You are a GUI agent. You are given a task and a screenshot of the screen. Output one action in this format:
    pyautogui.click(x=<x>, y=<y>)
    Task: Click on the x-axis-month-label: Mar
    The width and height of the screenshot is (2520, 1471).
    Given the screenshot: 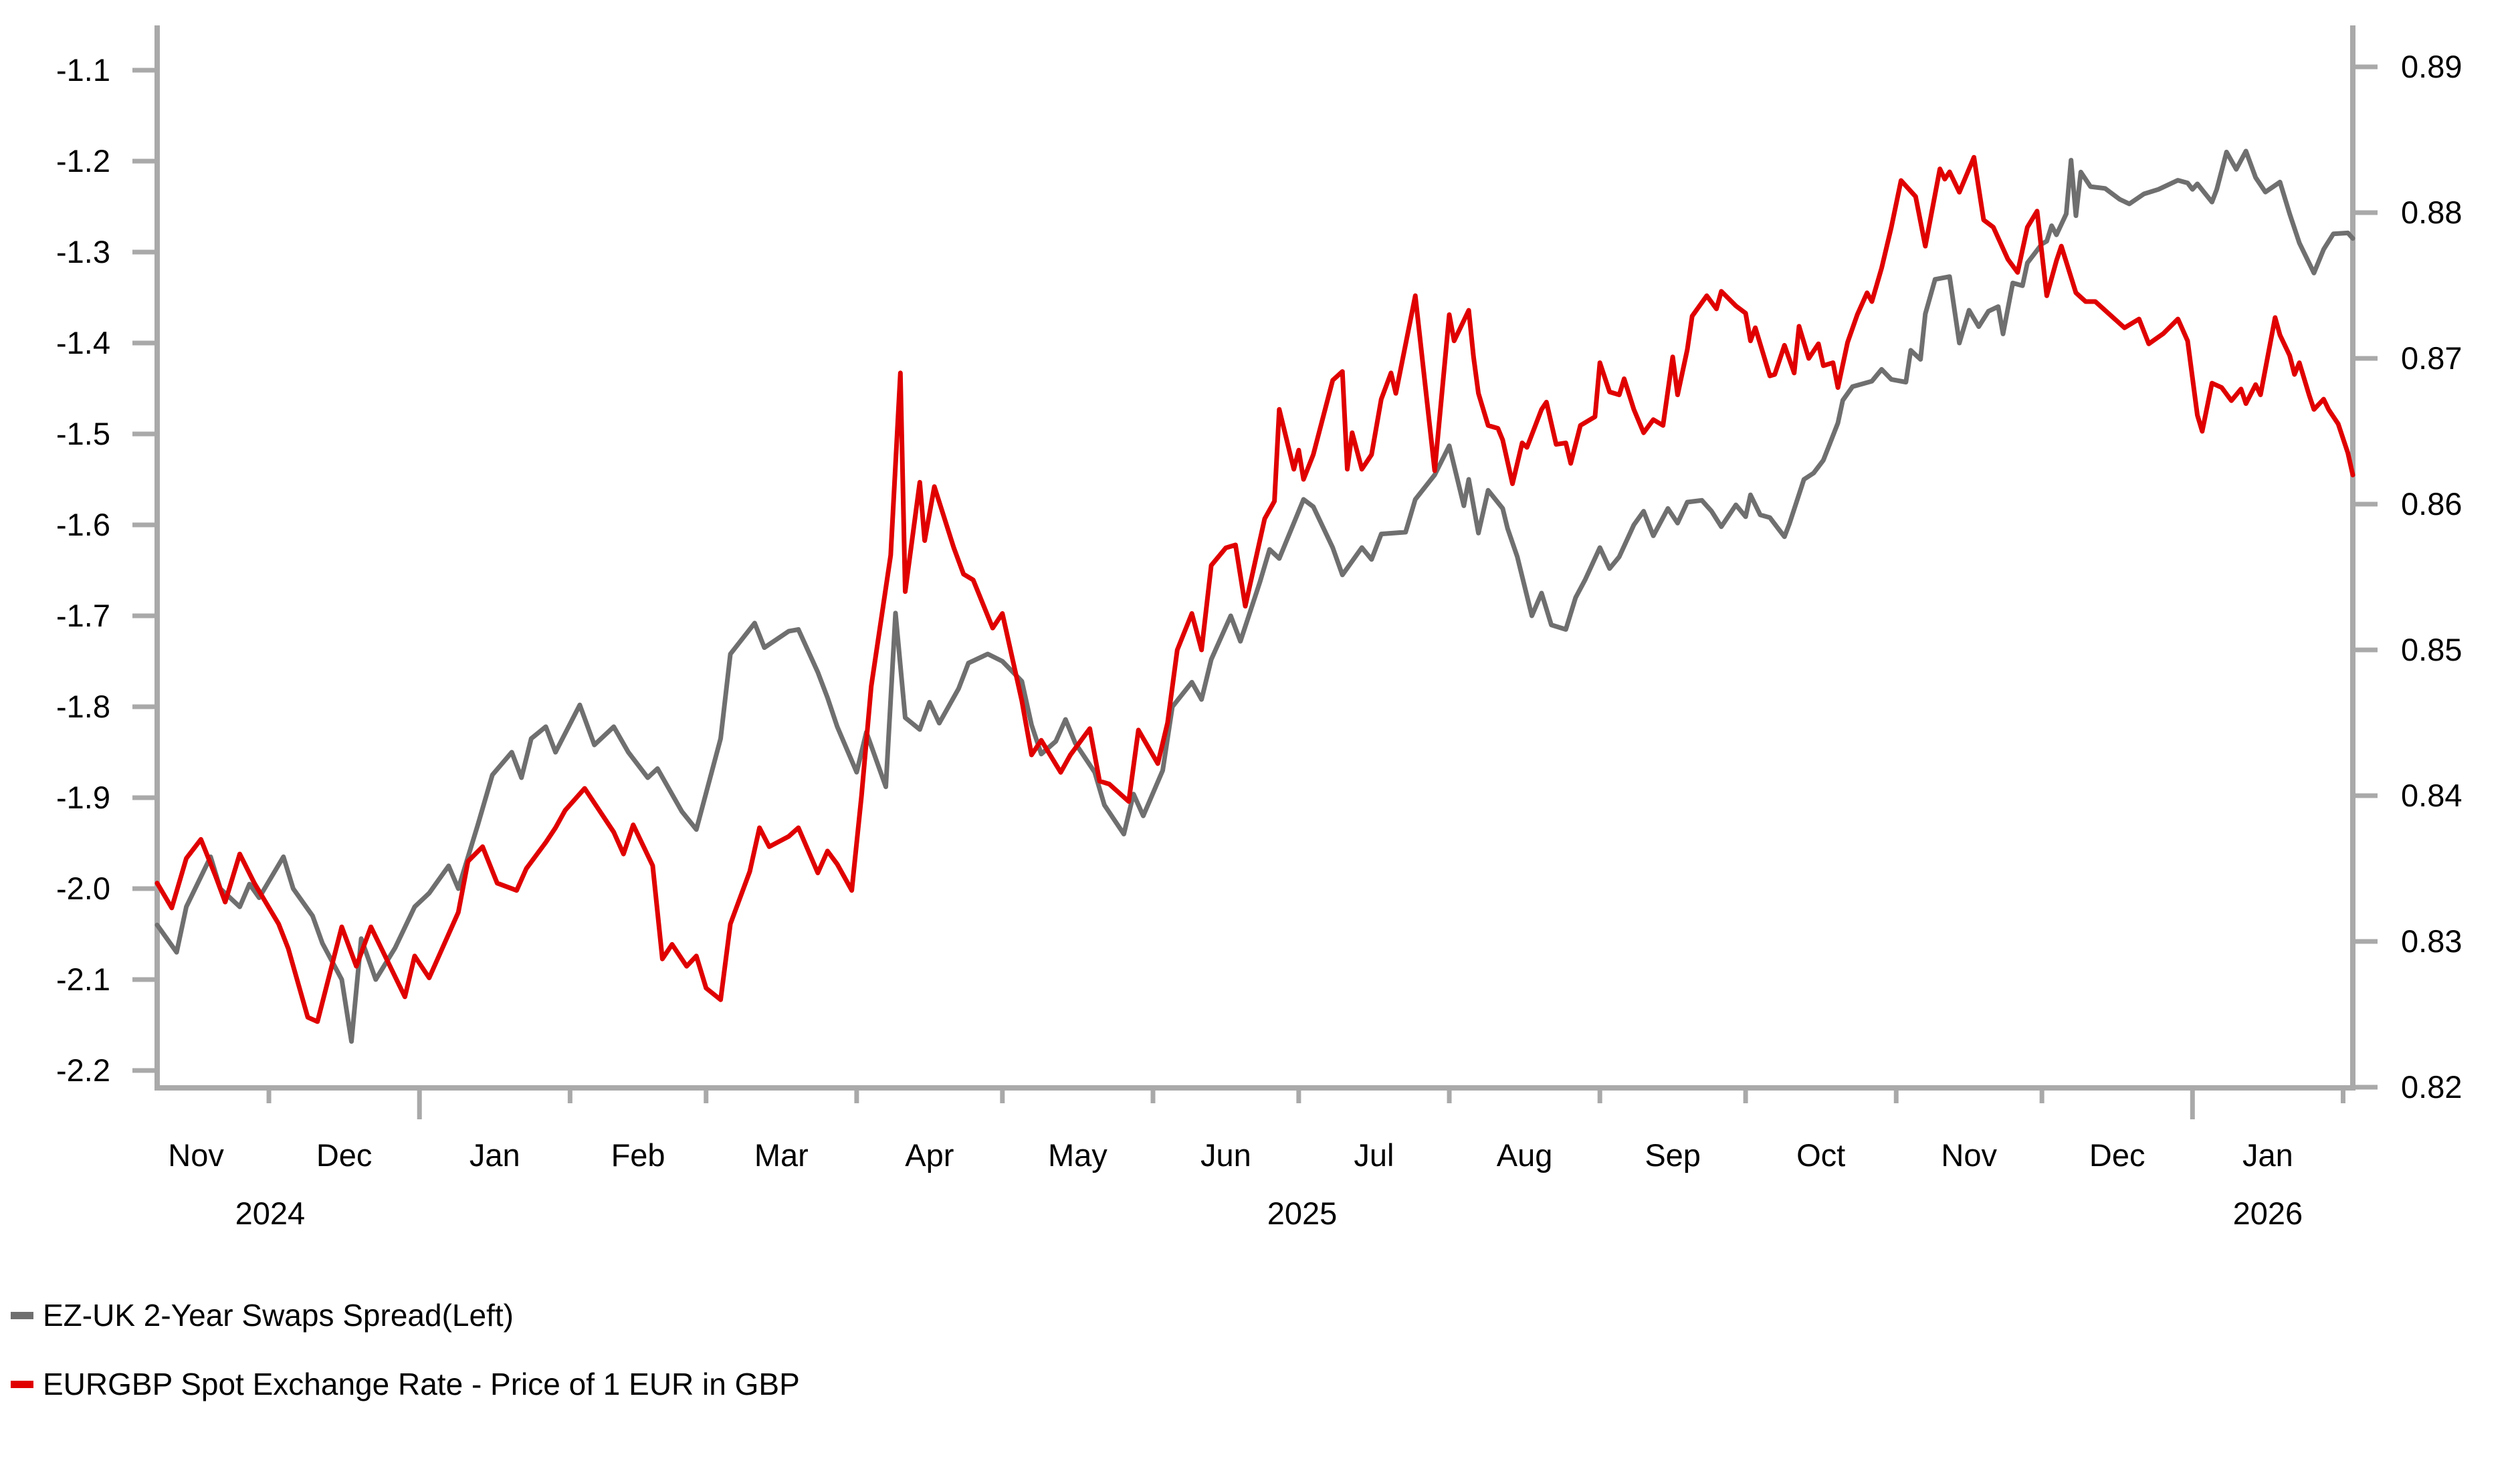 What is the action you would take?
    pyautogui.click(x=781, y=1155)
    